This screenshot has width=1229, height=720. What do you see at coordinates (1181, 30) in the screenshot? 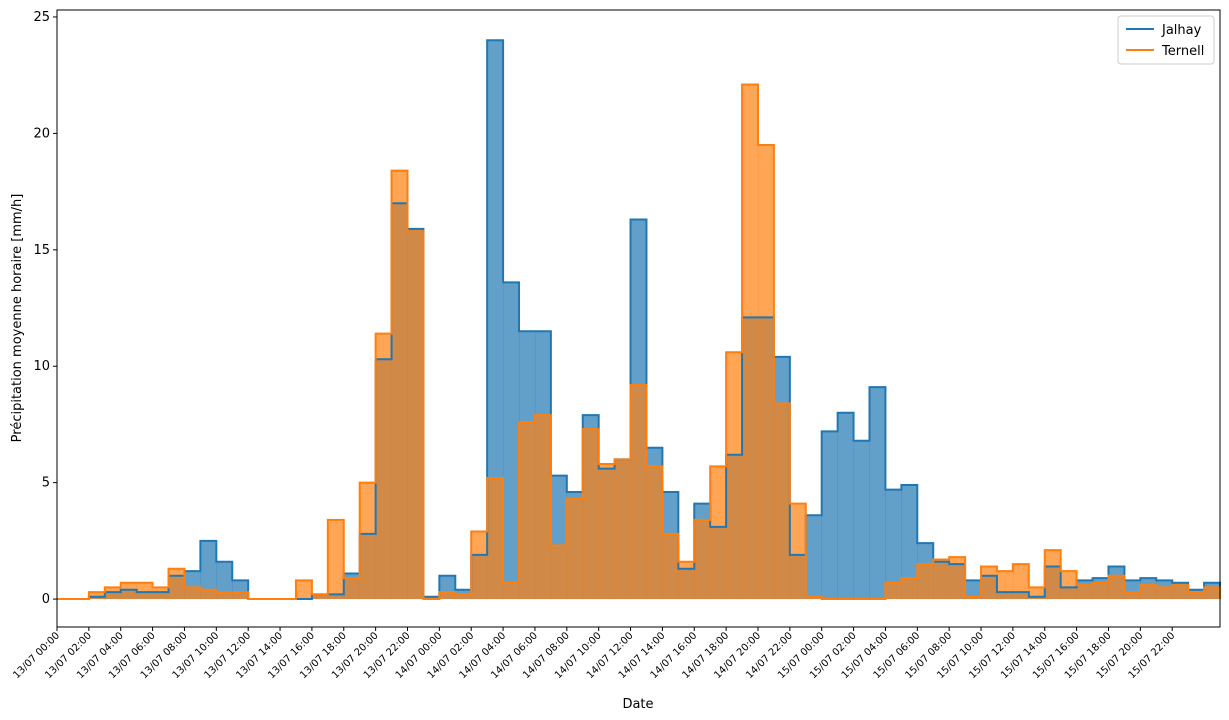
I see `legend-label-jalhay: Jalhay` at bounding box center [1181, 30].